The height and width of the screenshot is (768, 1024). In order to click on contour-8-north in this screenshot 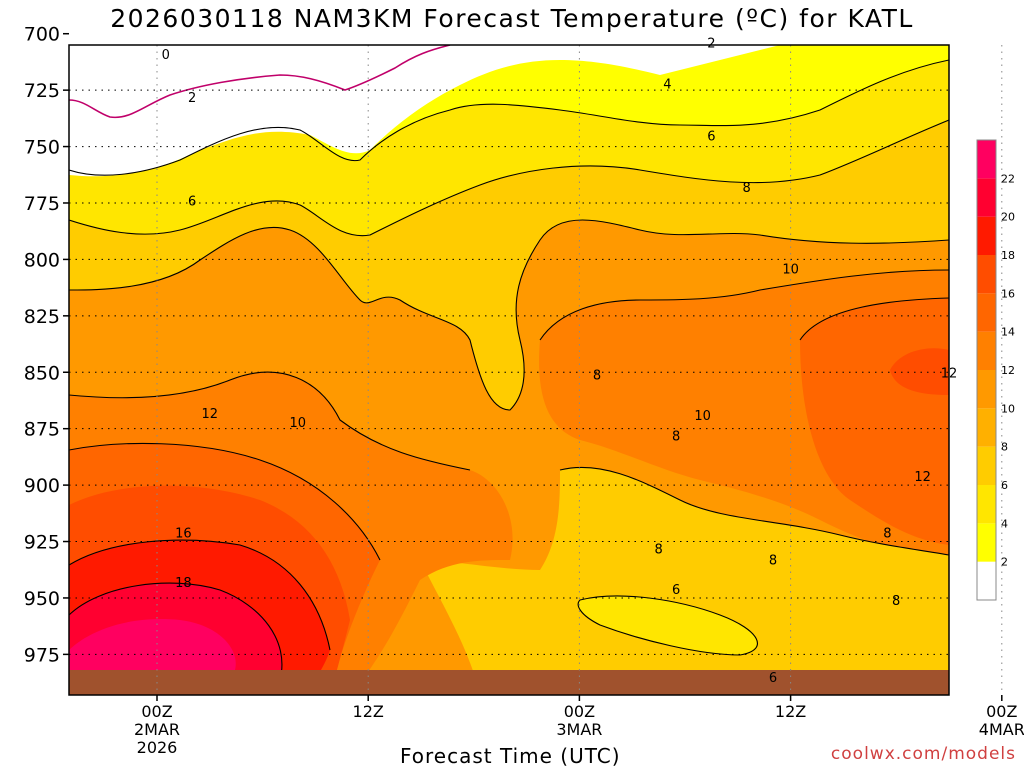, I will do `click(270, 421)`.